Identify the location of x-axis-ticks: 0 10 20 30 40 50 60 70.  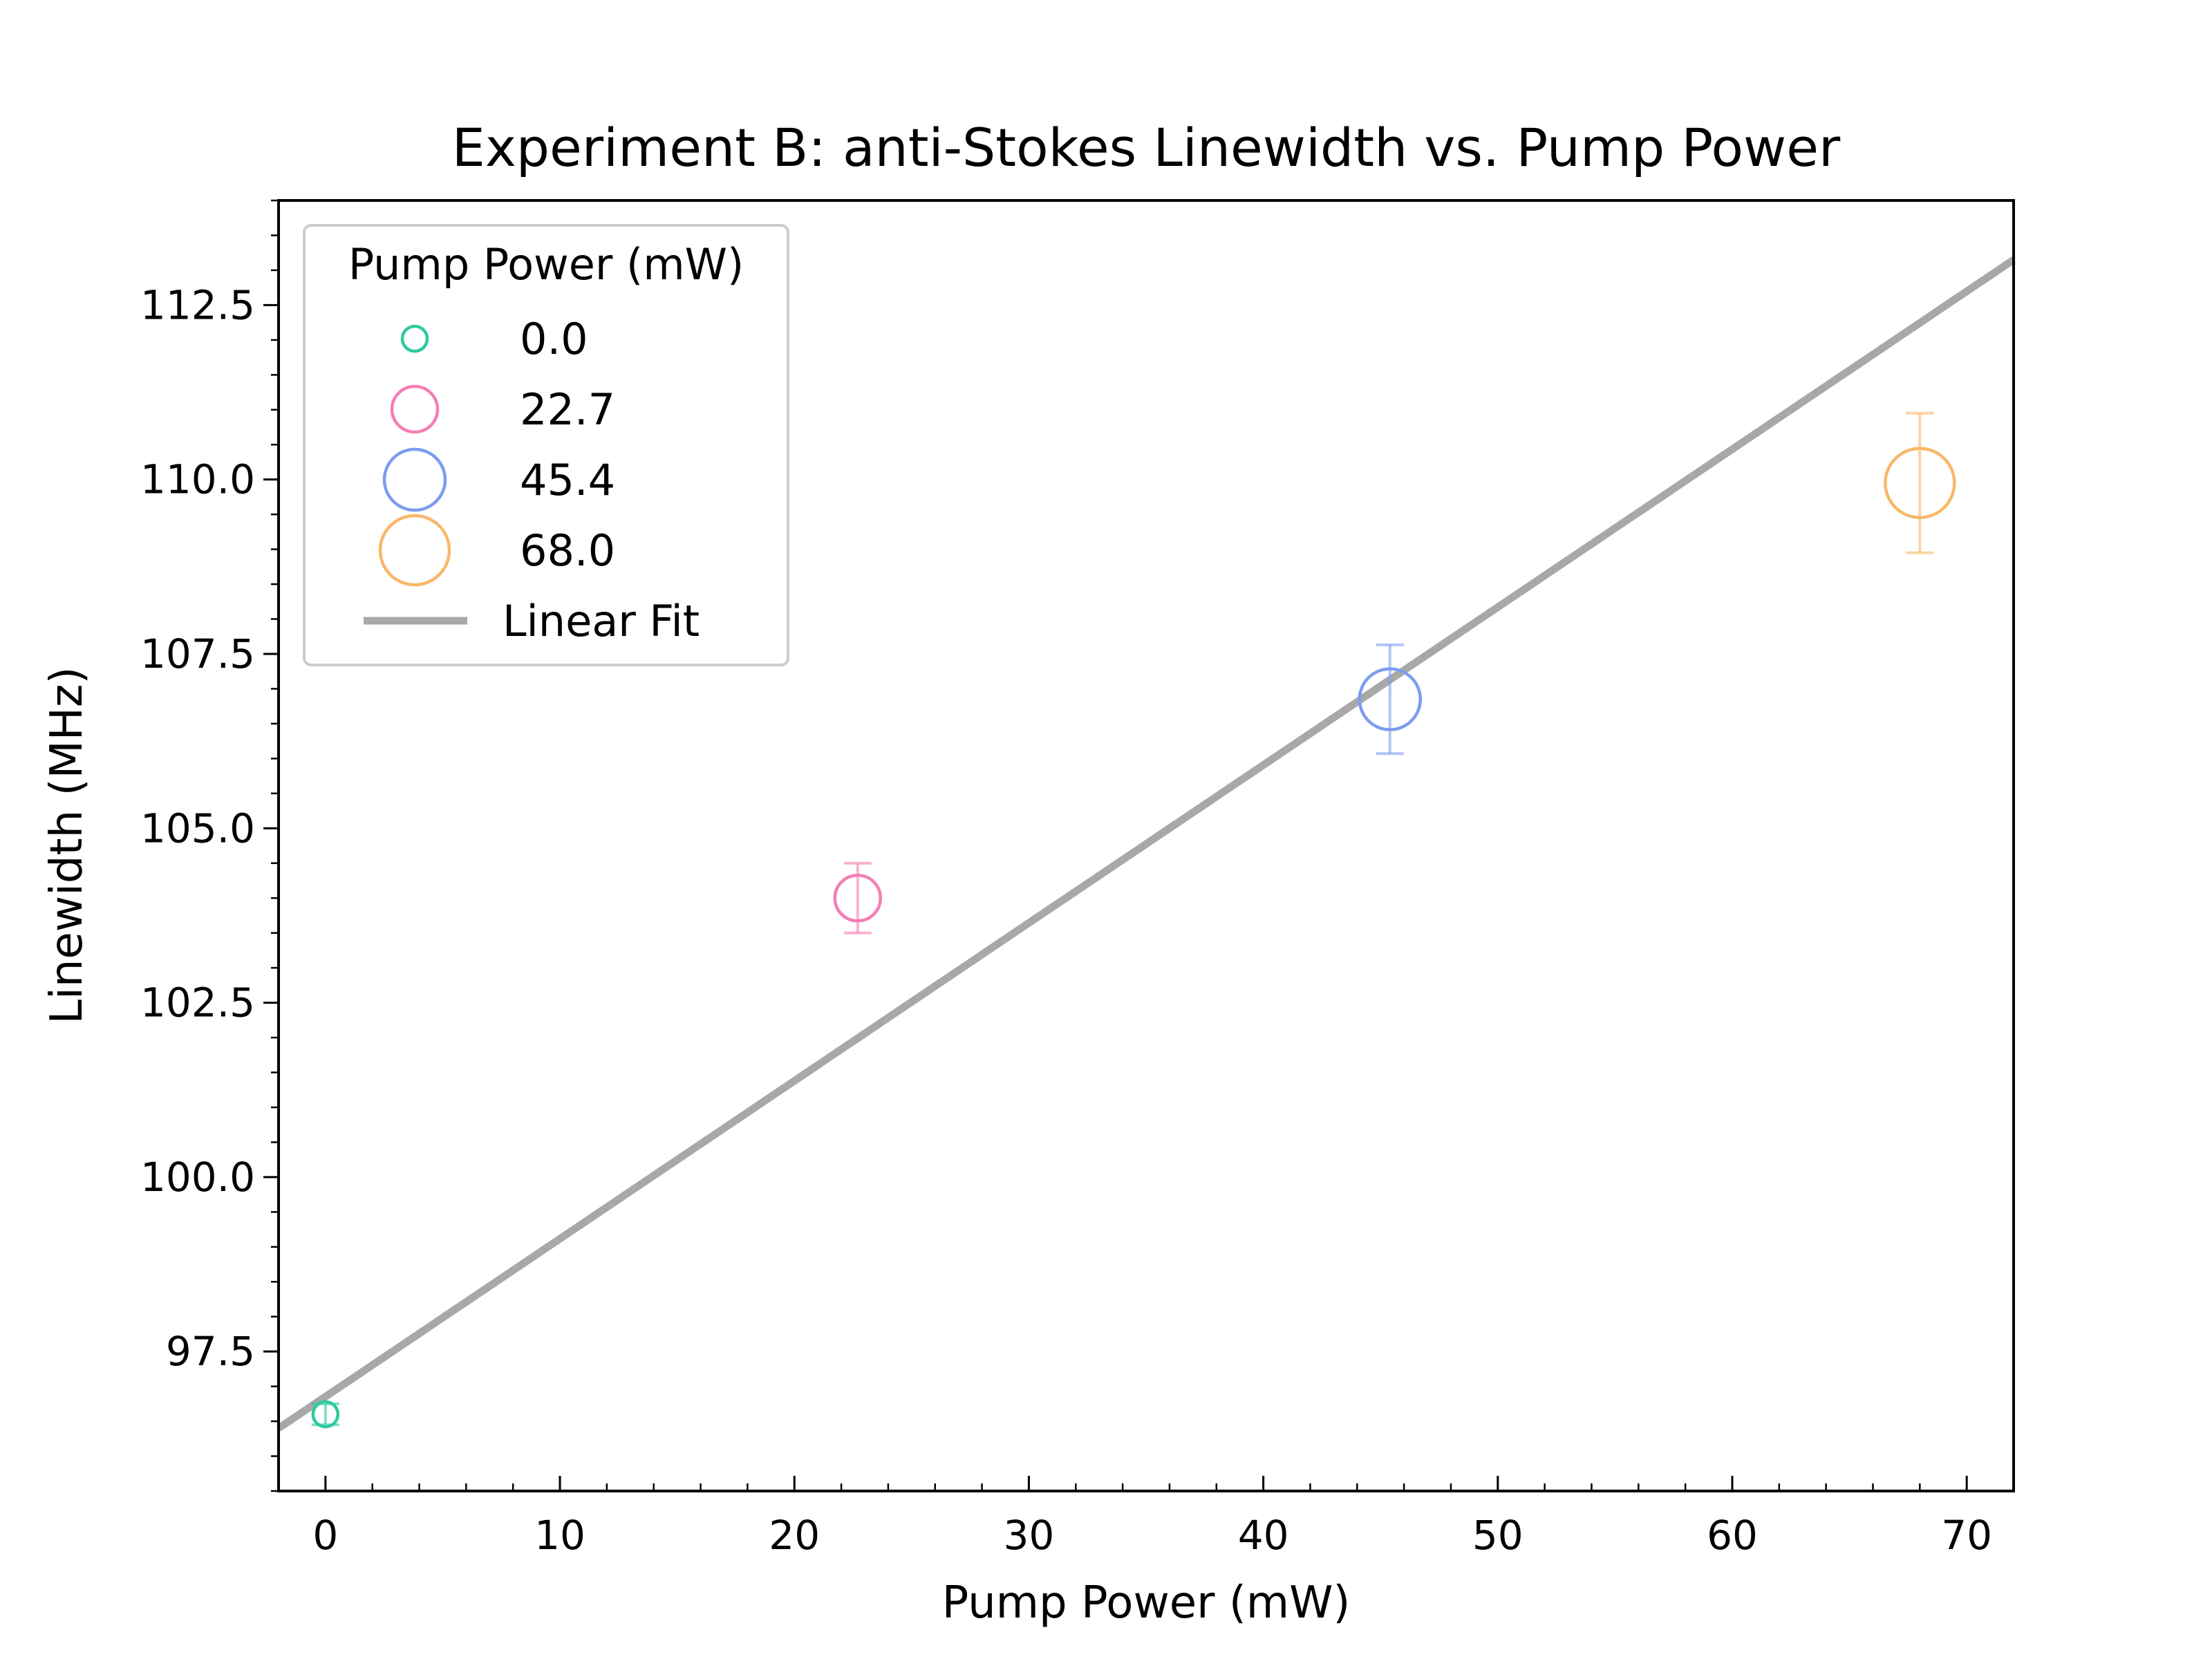
(1146, 1517).